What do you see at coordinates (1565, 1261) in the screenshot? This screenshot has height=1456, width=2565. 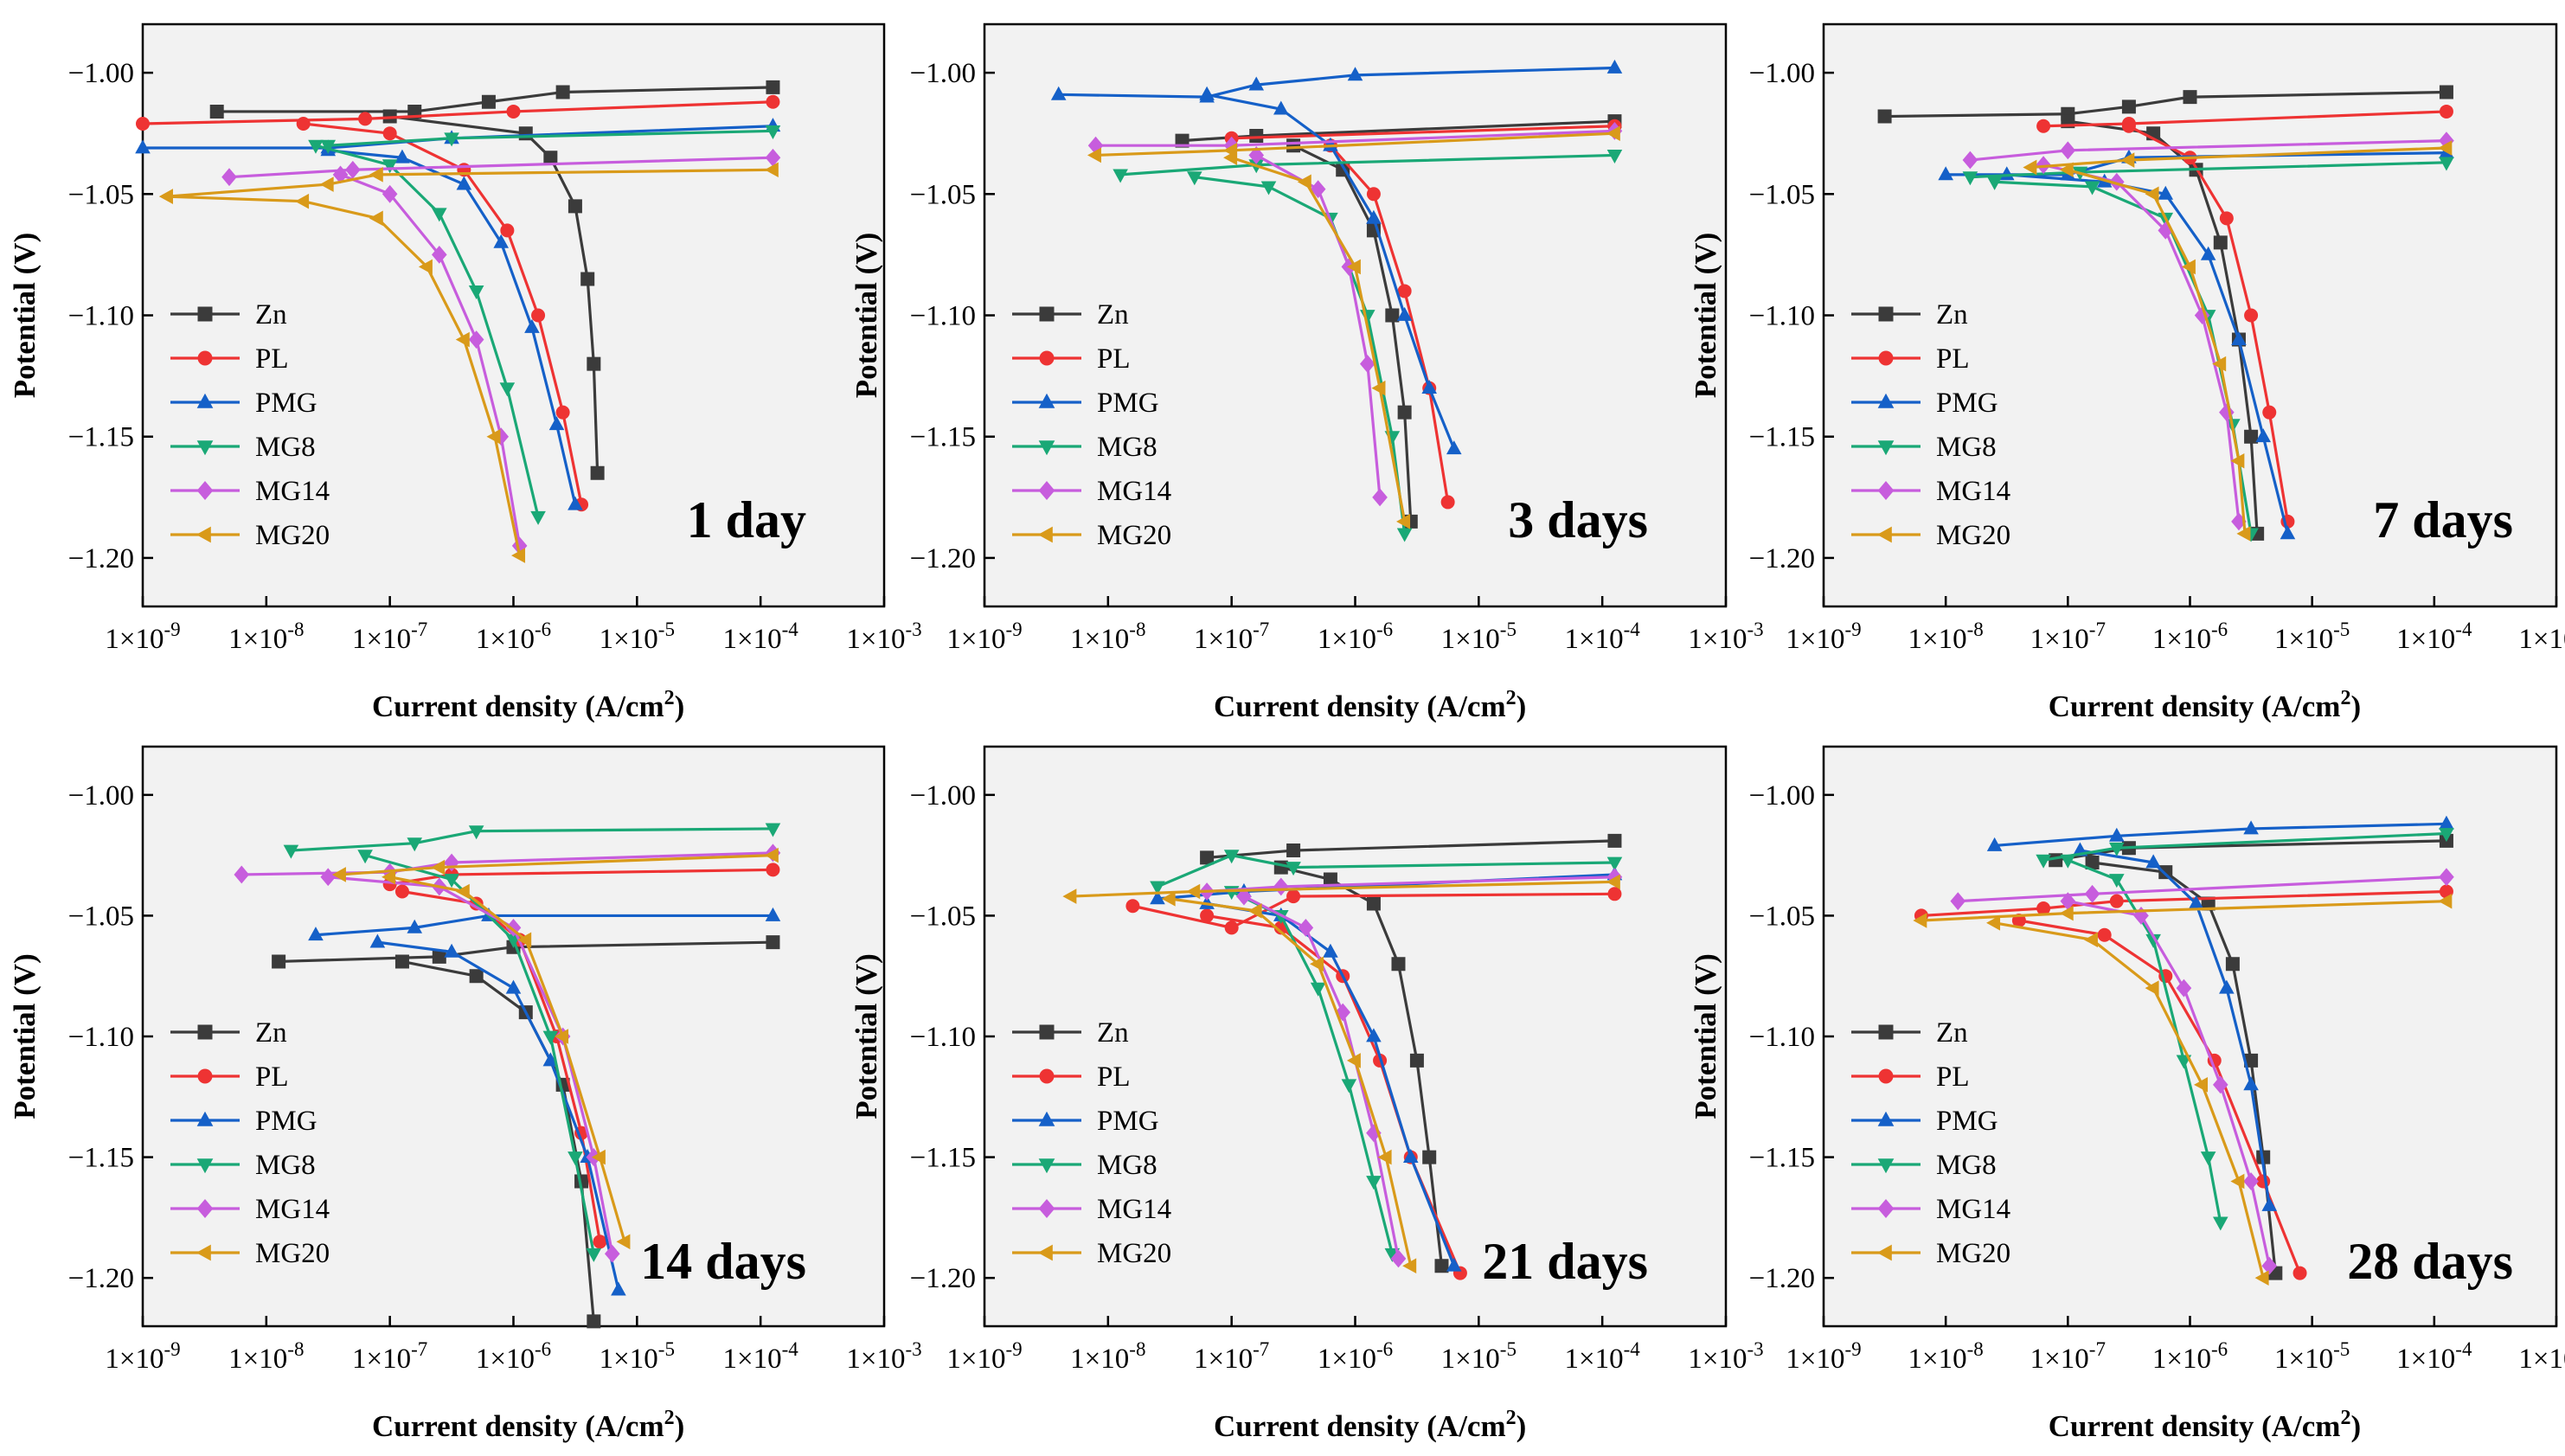 I see `day-label: 21 days` at bounding box center [1565, 1261].